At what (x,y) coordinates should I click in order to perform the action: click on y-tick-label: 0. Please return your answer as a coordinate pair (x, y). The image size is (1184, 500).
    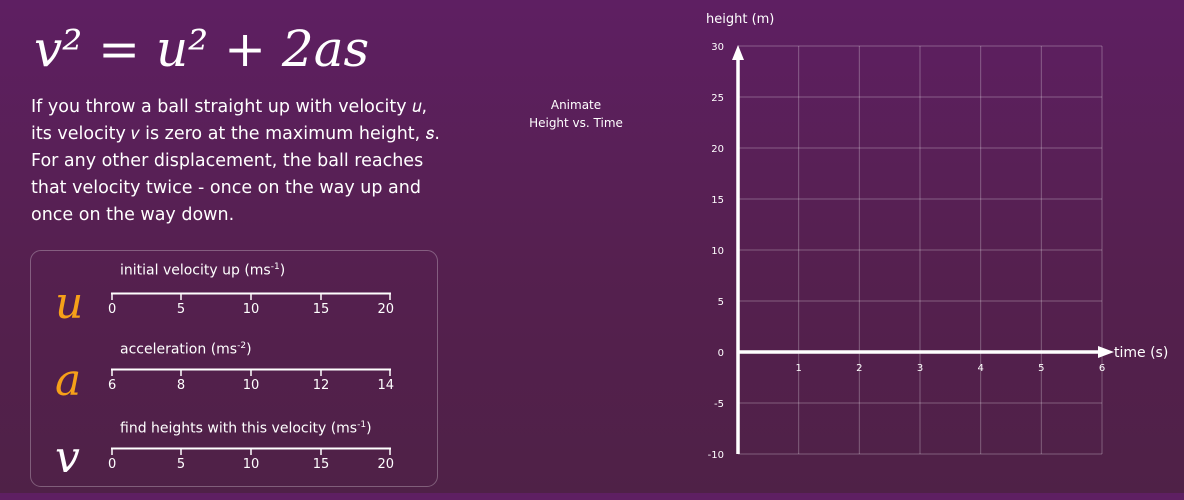
    Looking at the image, I should click on (721, 353).